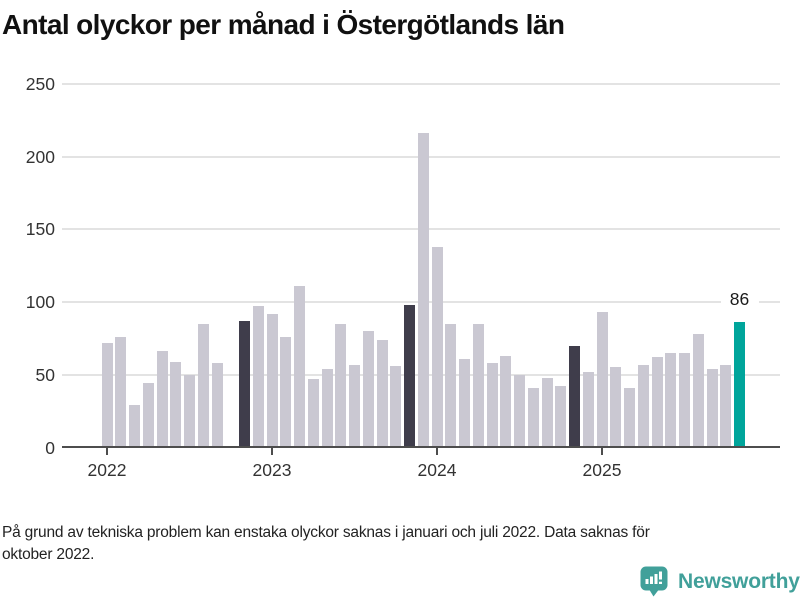  I want to click on y-axis-label-50: 50, so click(45, 374).